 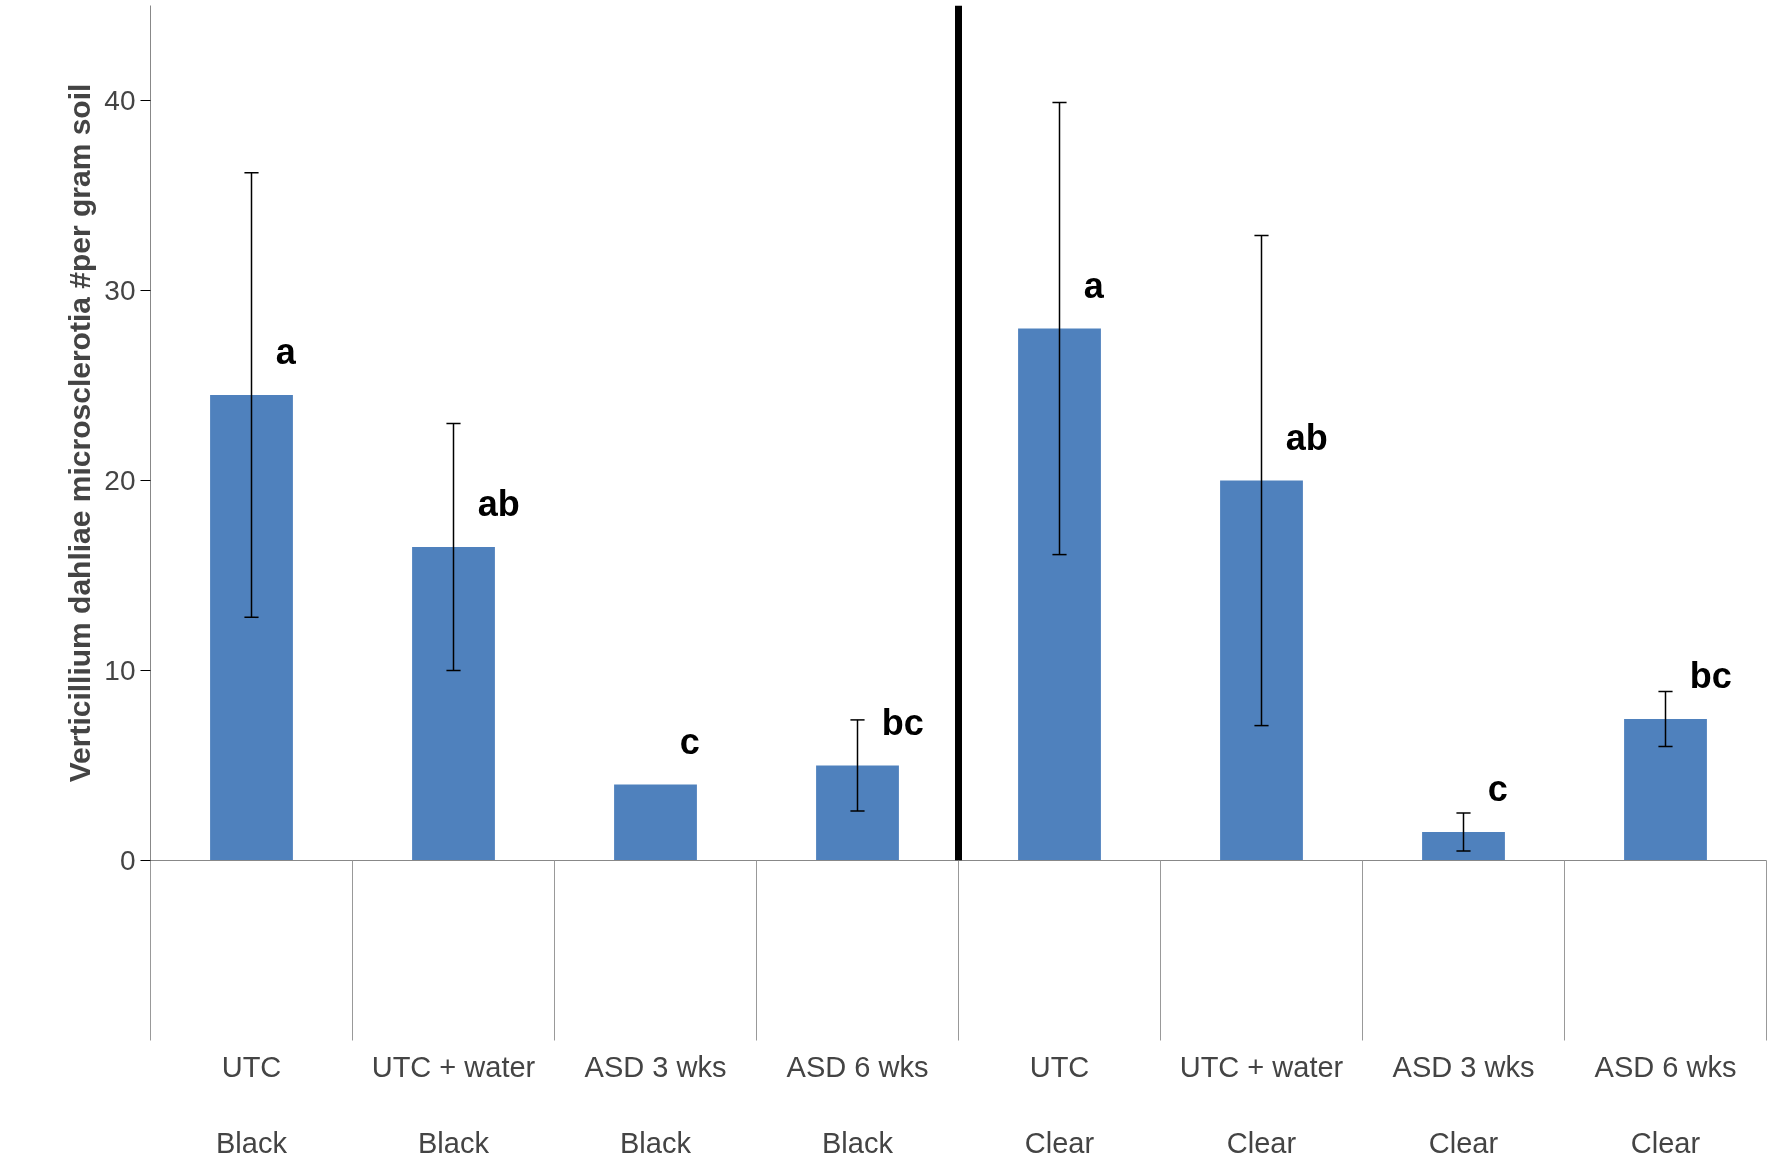 I want to click on category-label: UTC Clear, so click(x=1059, y=1105).